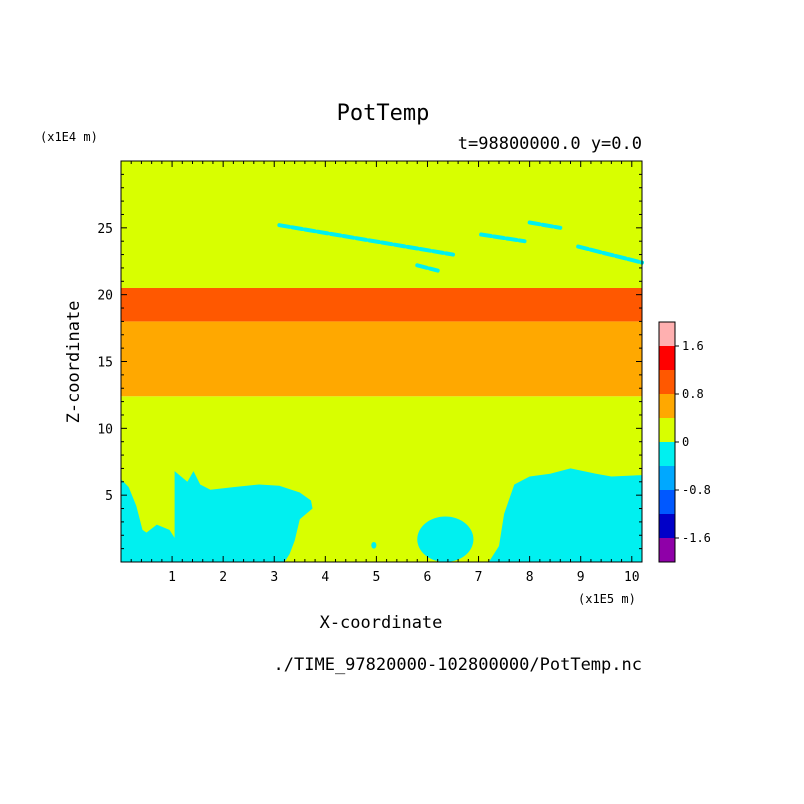 The image size is (804, 804). I want to click on y-unit-label: (x1E4 m), so click(69, 137).